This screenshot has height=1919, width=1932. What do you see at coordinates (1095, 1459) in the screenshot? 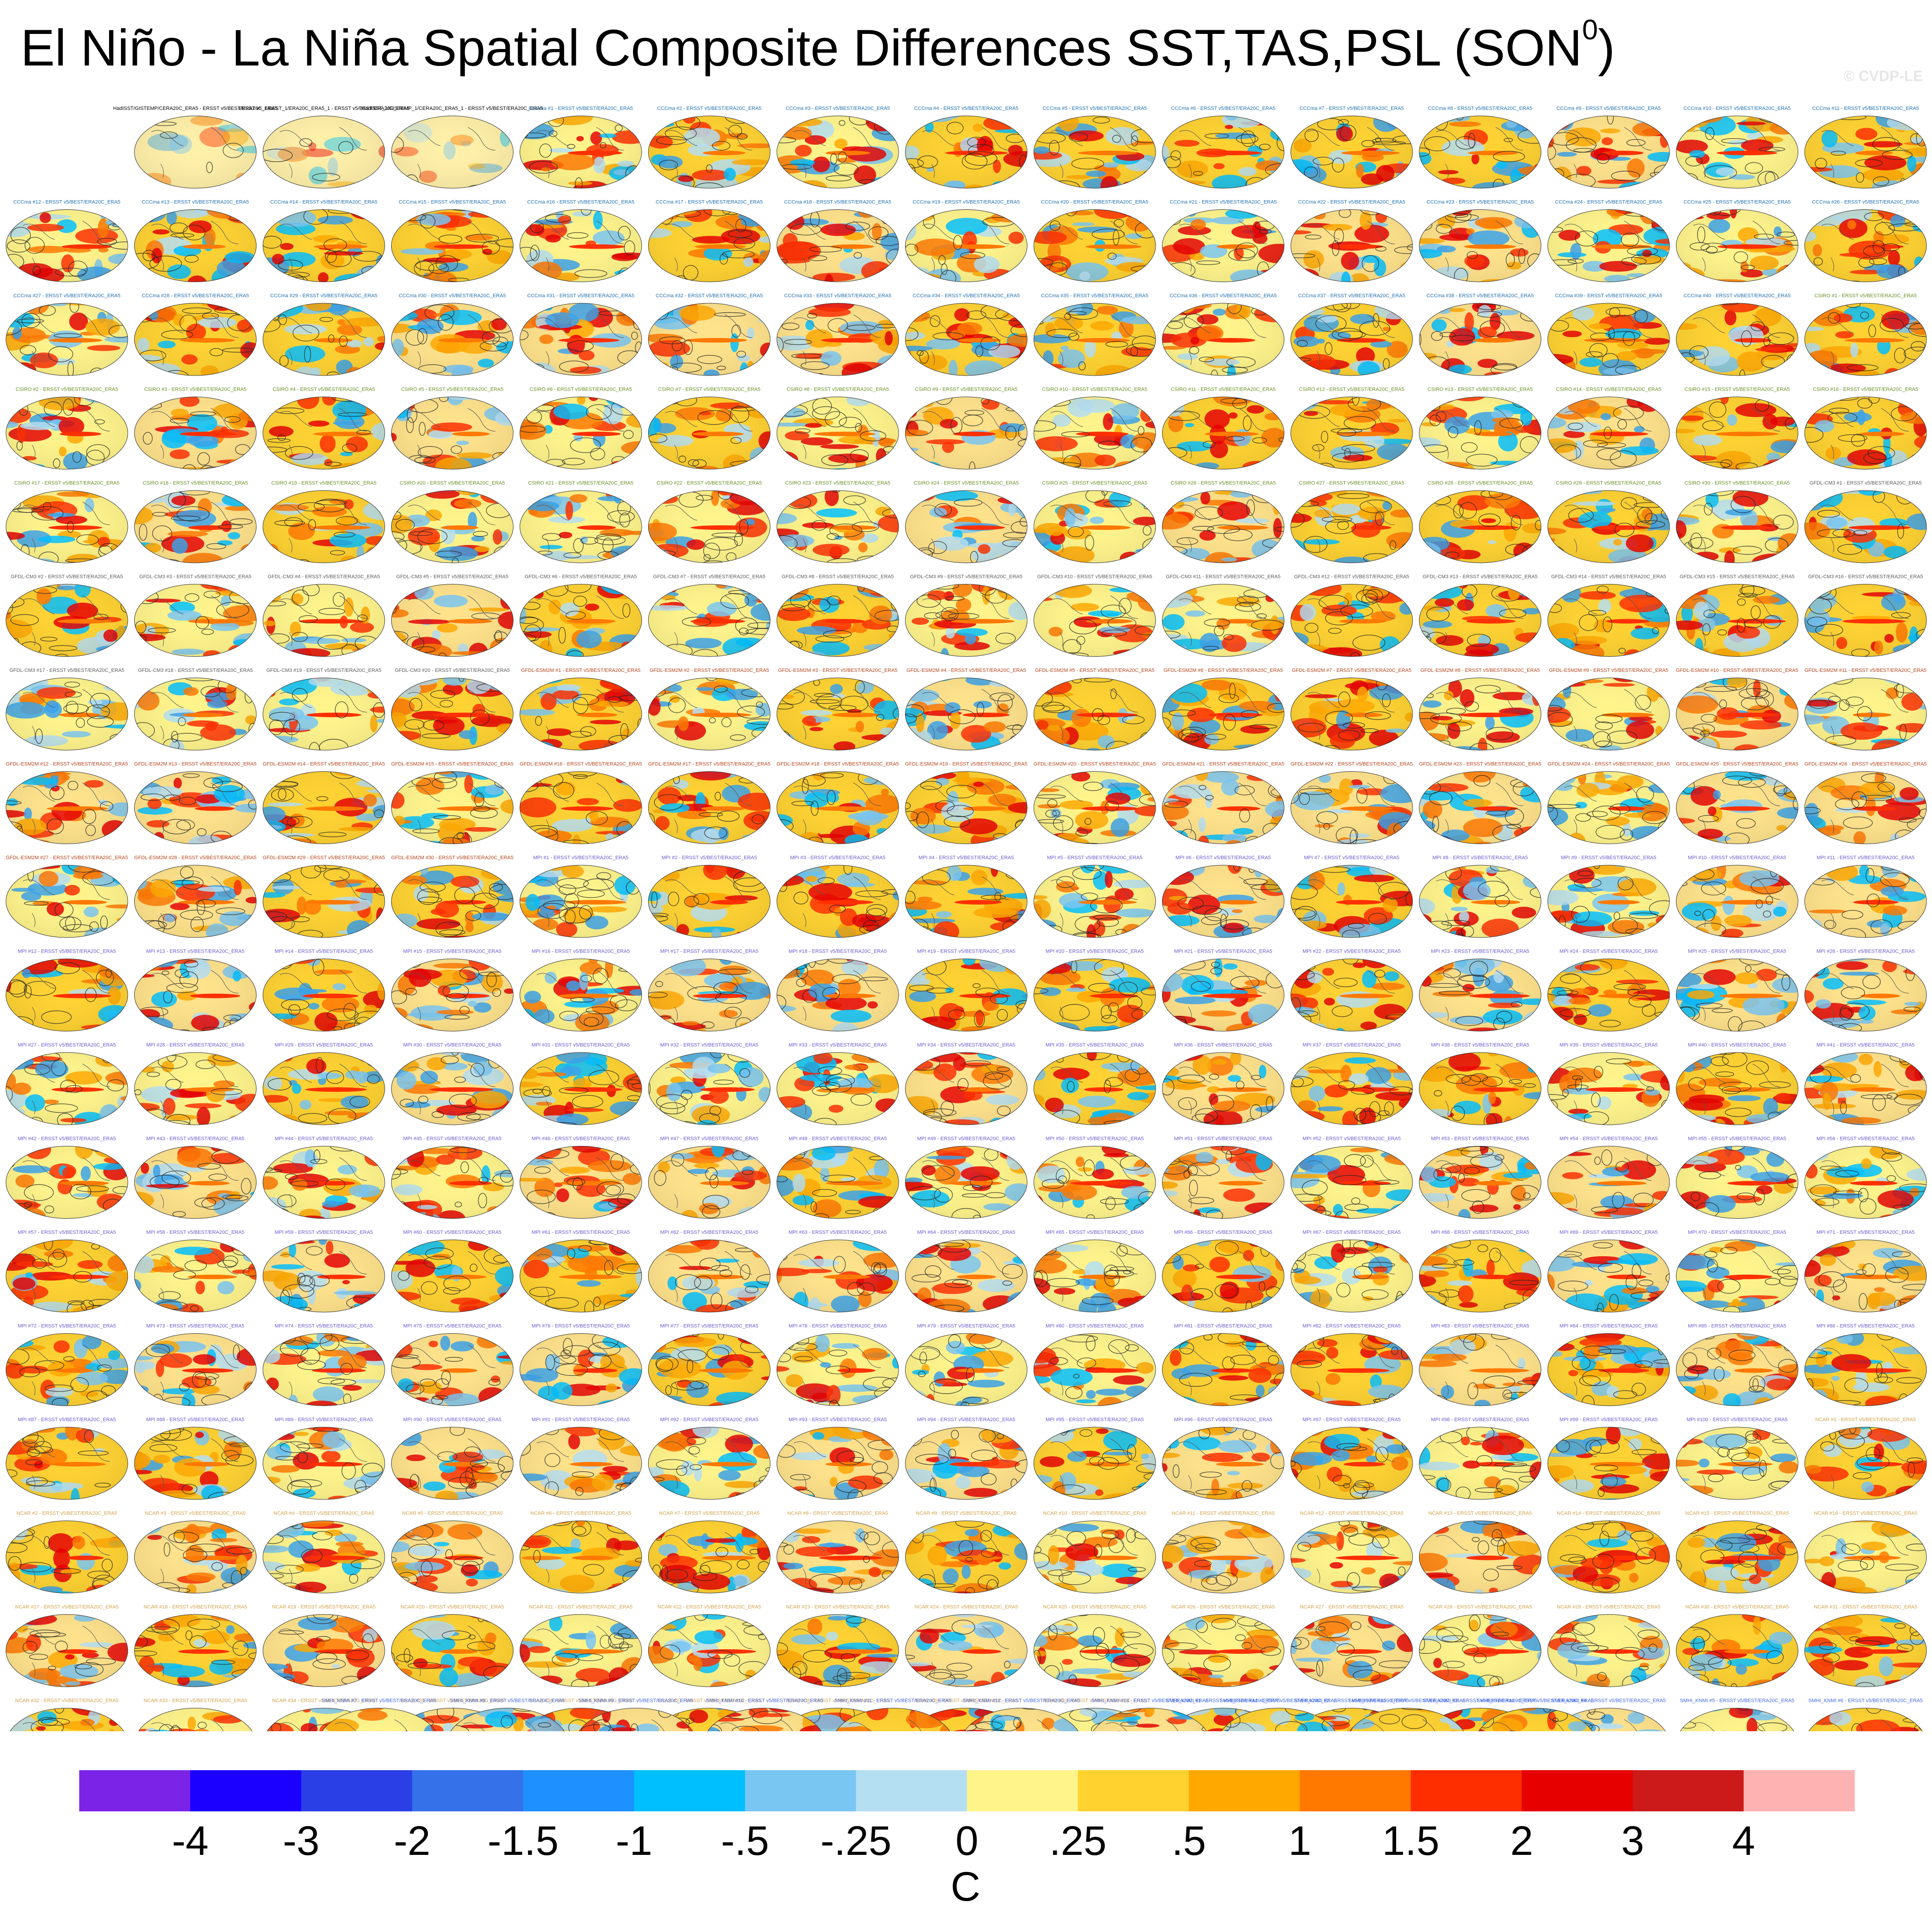
I see `map-panel: MPI #95 - ERSST v5/BEST/ERA20C_ERA5` at bounding box center [1095, 1459].